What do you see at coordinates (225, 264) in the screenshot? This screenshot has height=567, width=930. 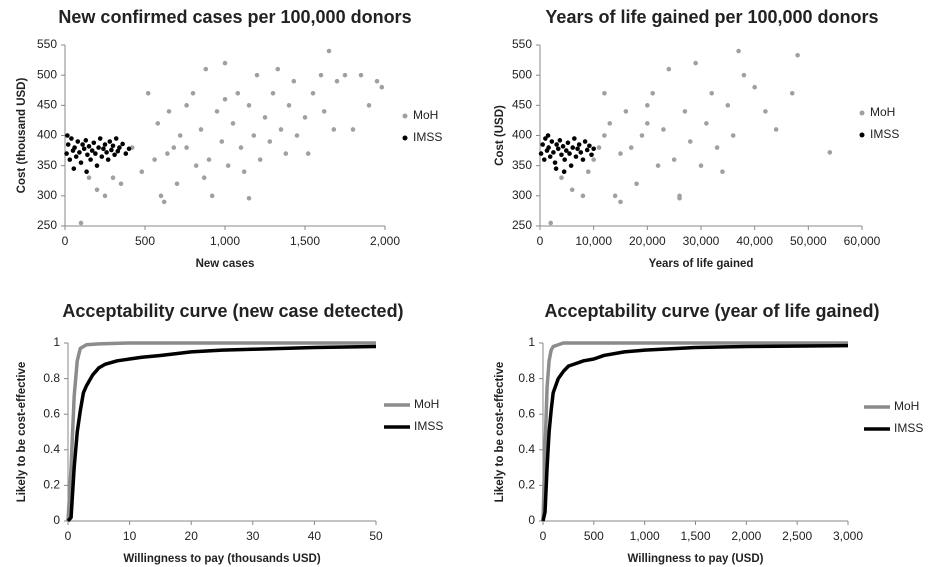 I see `x-axis-label: New cases` at bounding box center [225, 264].